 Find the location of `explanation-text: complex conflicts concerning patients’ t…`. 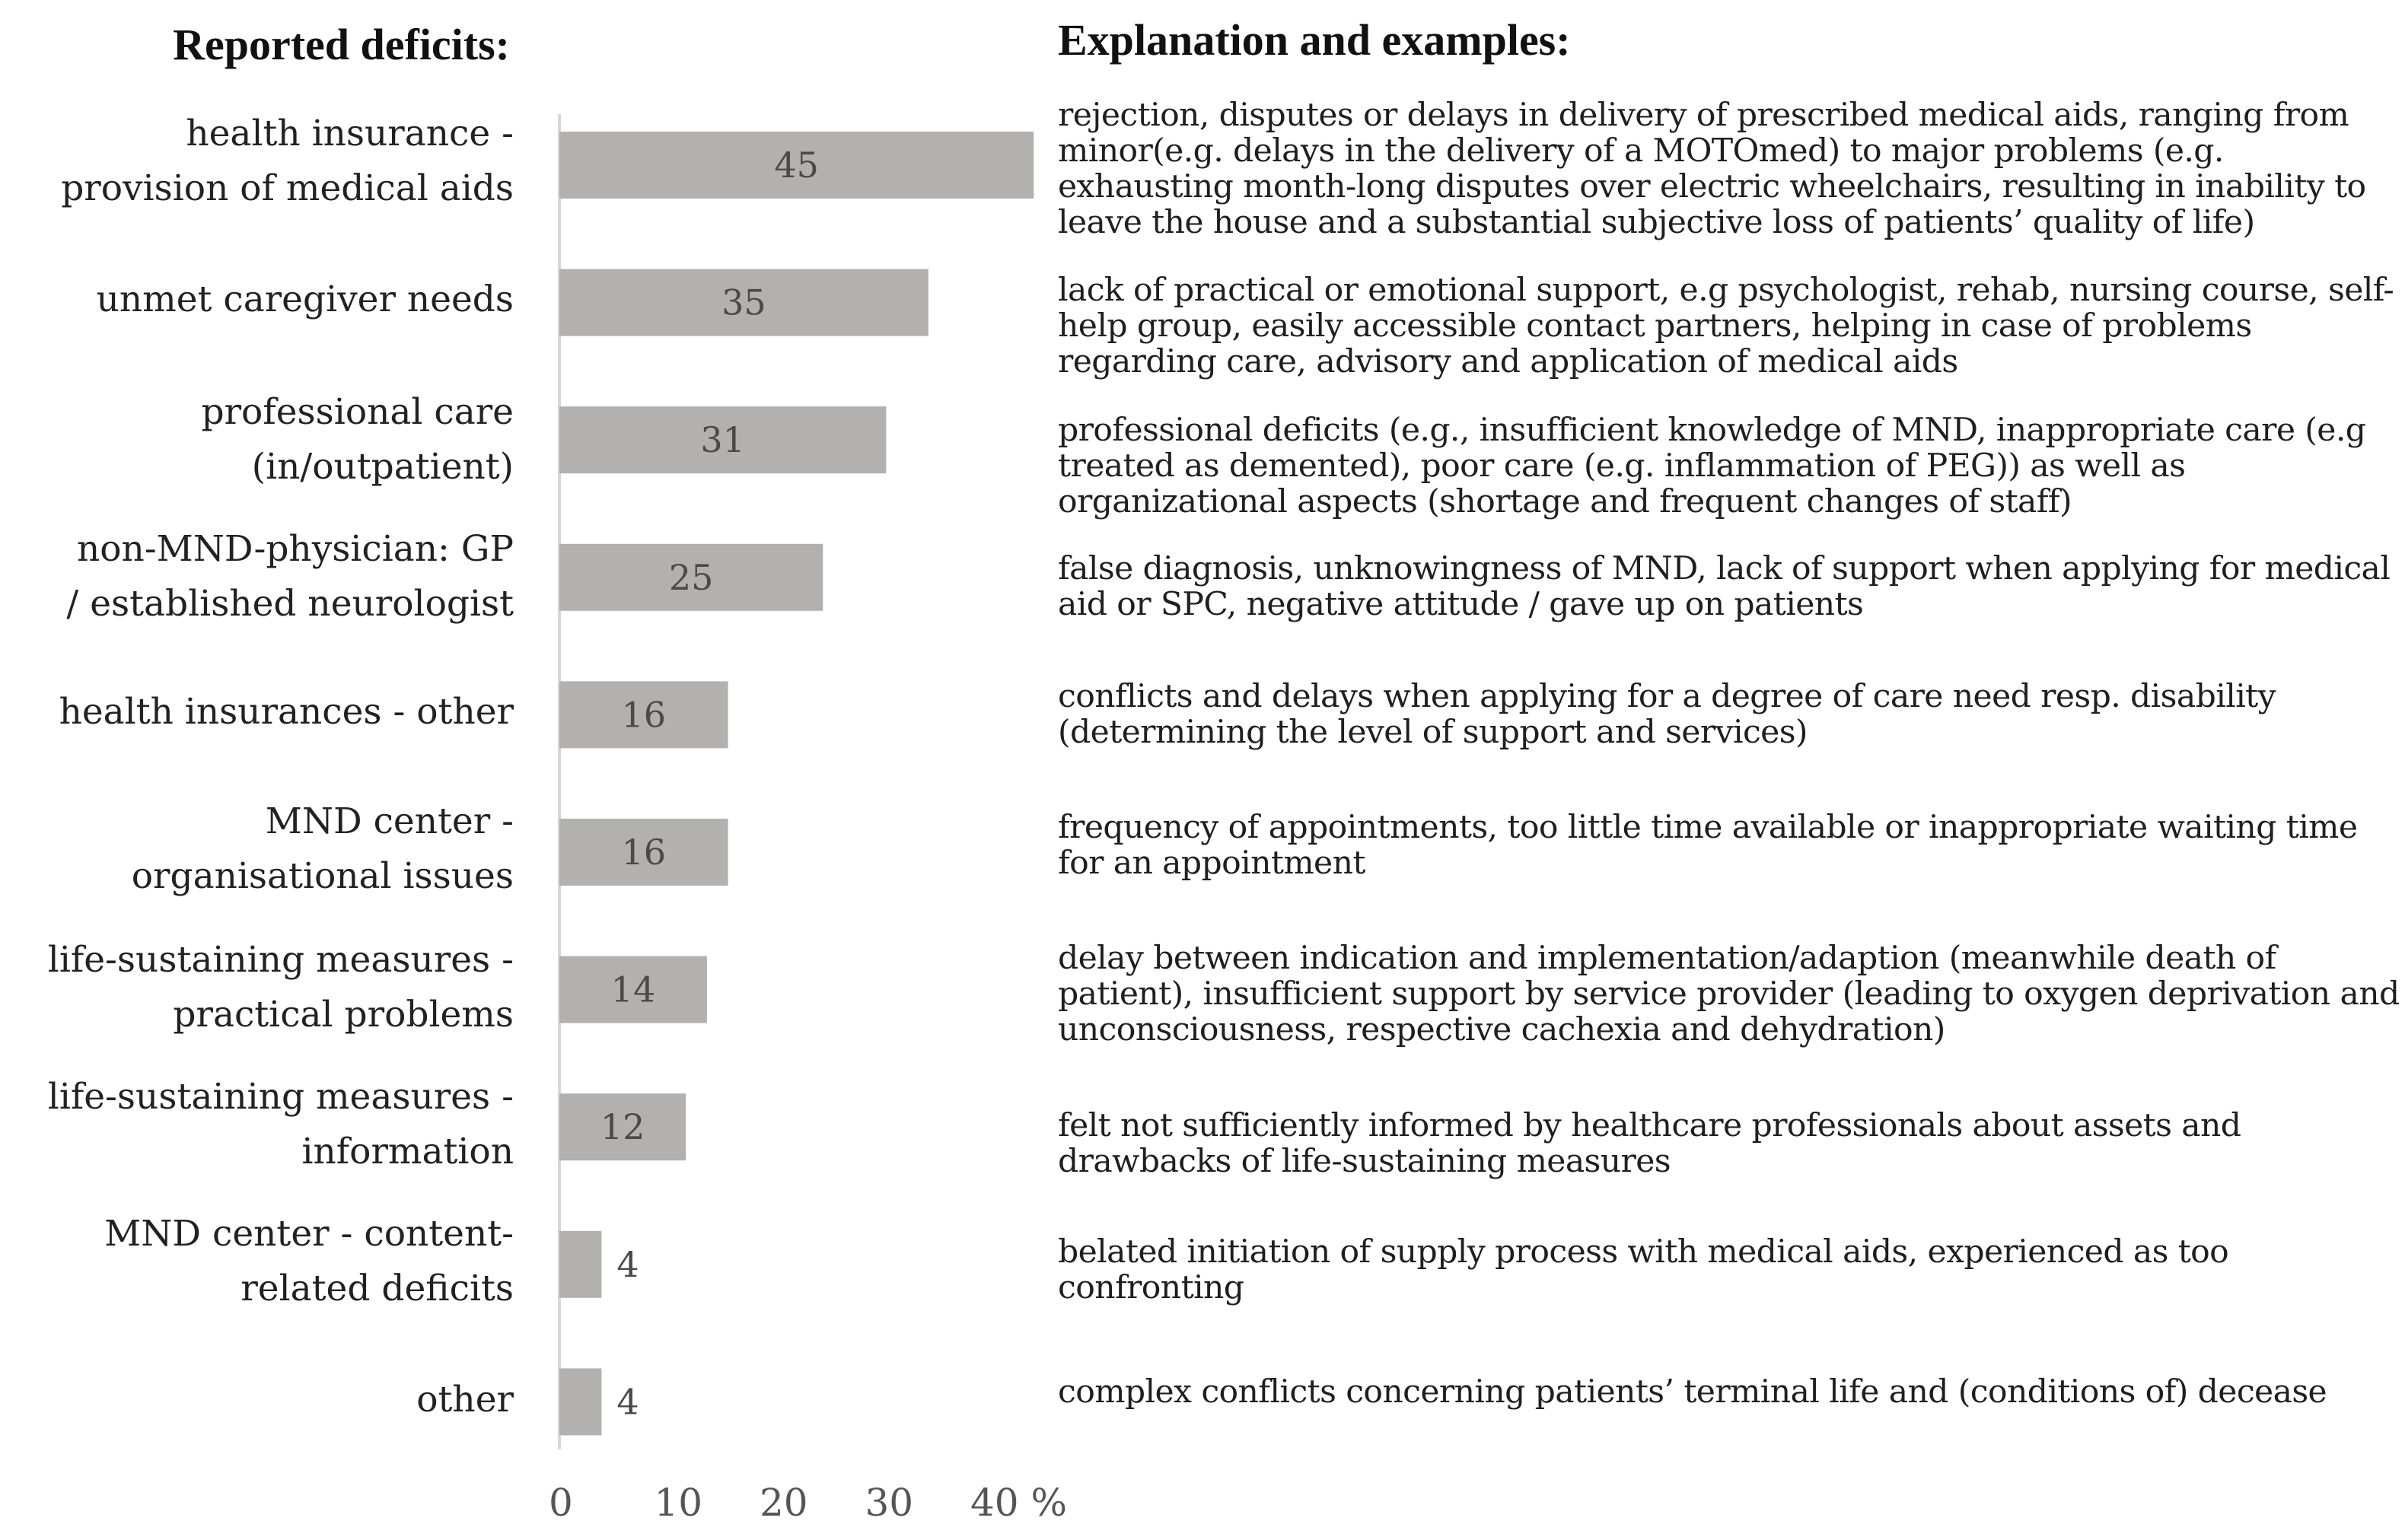

explanation-text: complex conflicts concerning patients’ t… is located at coordinates (1692, 1392).